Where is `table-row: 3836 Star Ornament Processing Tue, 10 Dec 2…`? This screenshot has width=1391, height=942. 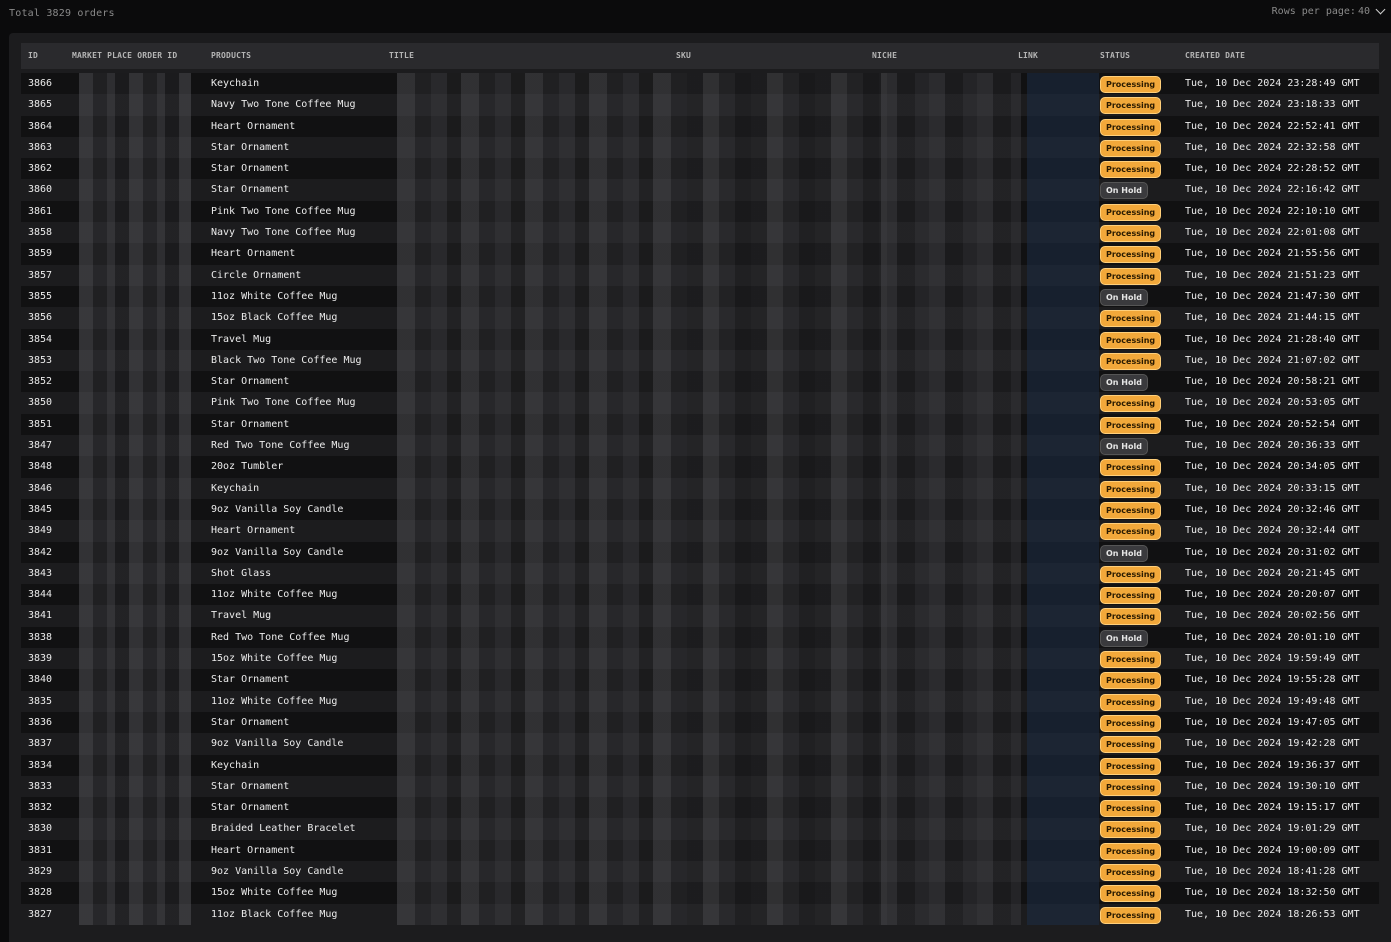 table-row: 3836 Star Ornament Processing Tue, 10 Dec 2… is located at coordinates (700, 722).